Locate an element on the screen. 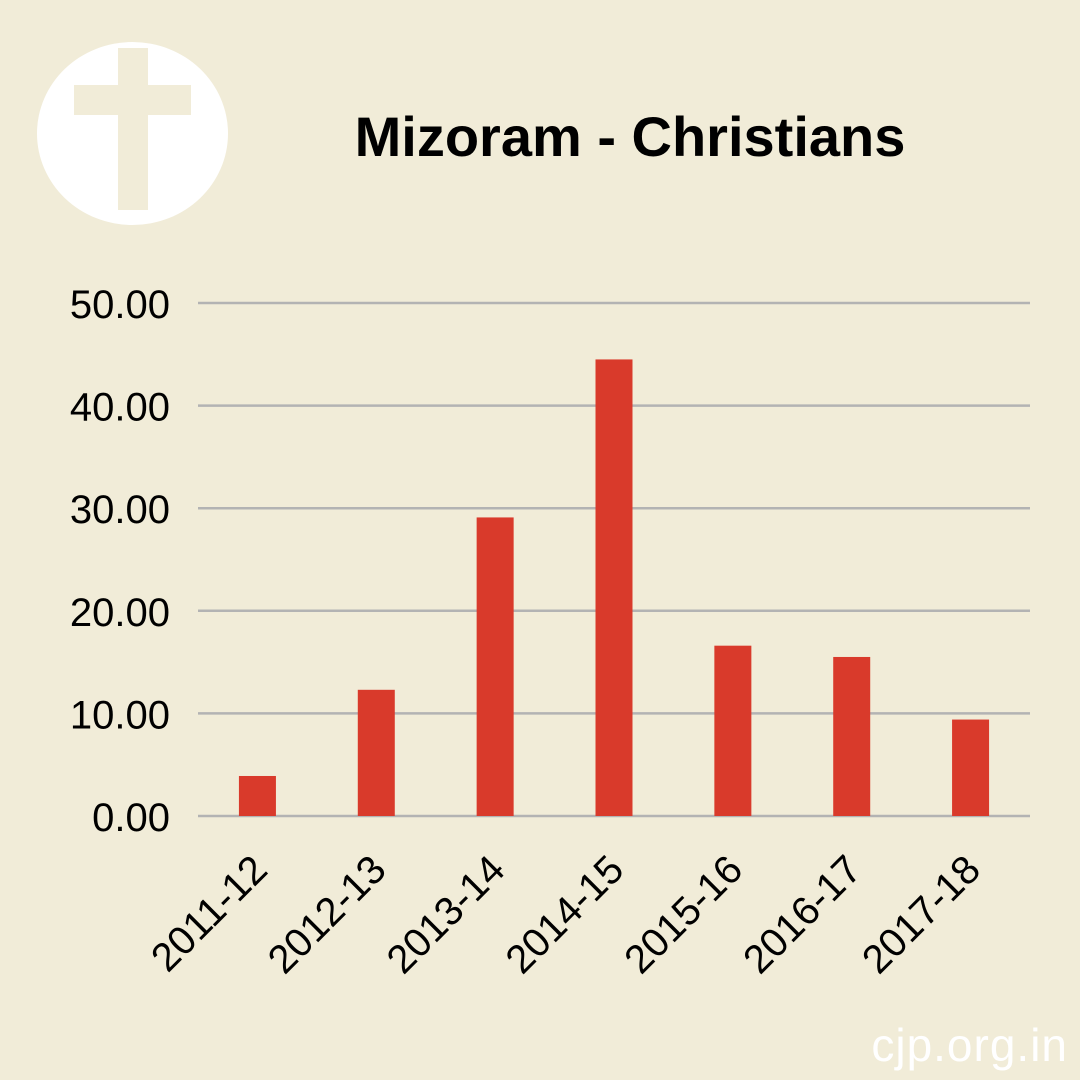 This screenshot has width=1080, height=1080. y-tick-label: 40.00 is located at coordinates (120, 408).